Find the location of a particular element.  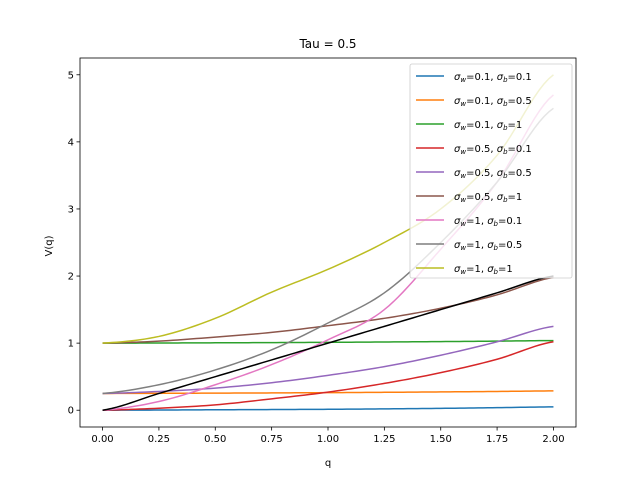

legend-label: σw=0.1, σb=1 is located at coordinates (488, 126).